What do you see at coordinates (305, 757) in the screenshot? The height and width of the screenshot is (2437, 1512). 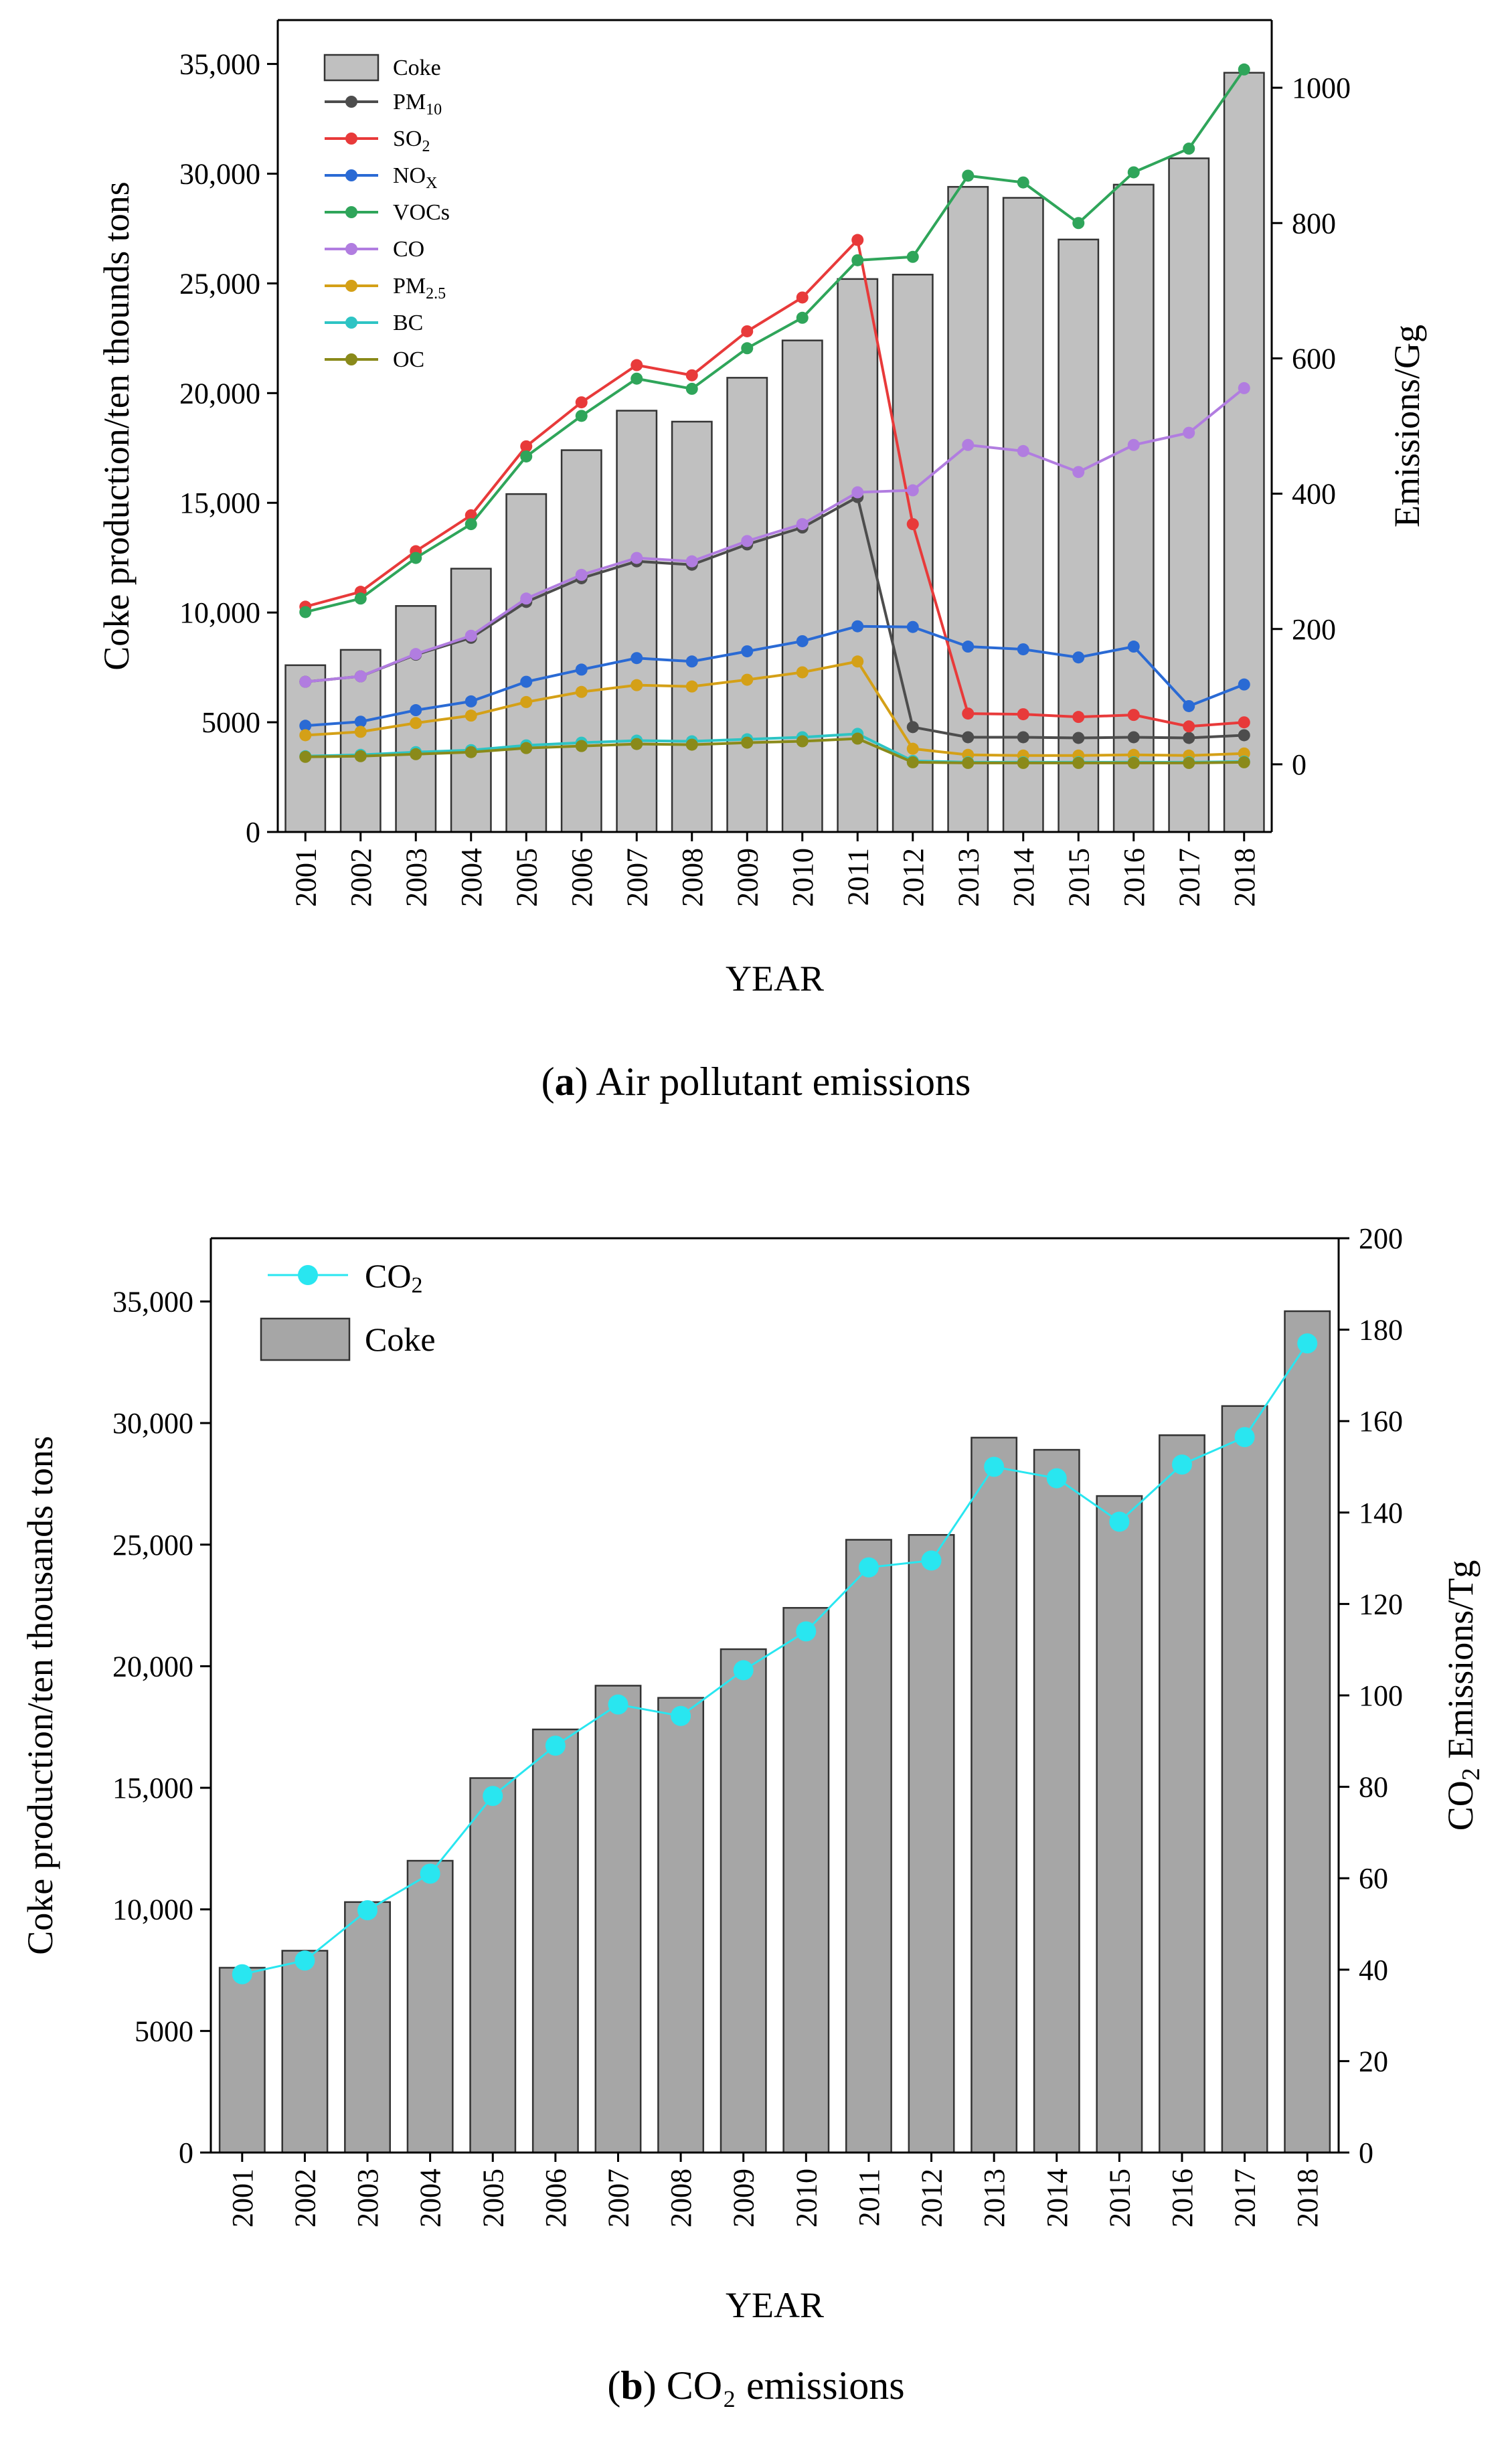 I see `chart-a-series-oc-point-2001` at bounding box center [305, 757].